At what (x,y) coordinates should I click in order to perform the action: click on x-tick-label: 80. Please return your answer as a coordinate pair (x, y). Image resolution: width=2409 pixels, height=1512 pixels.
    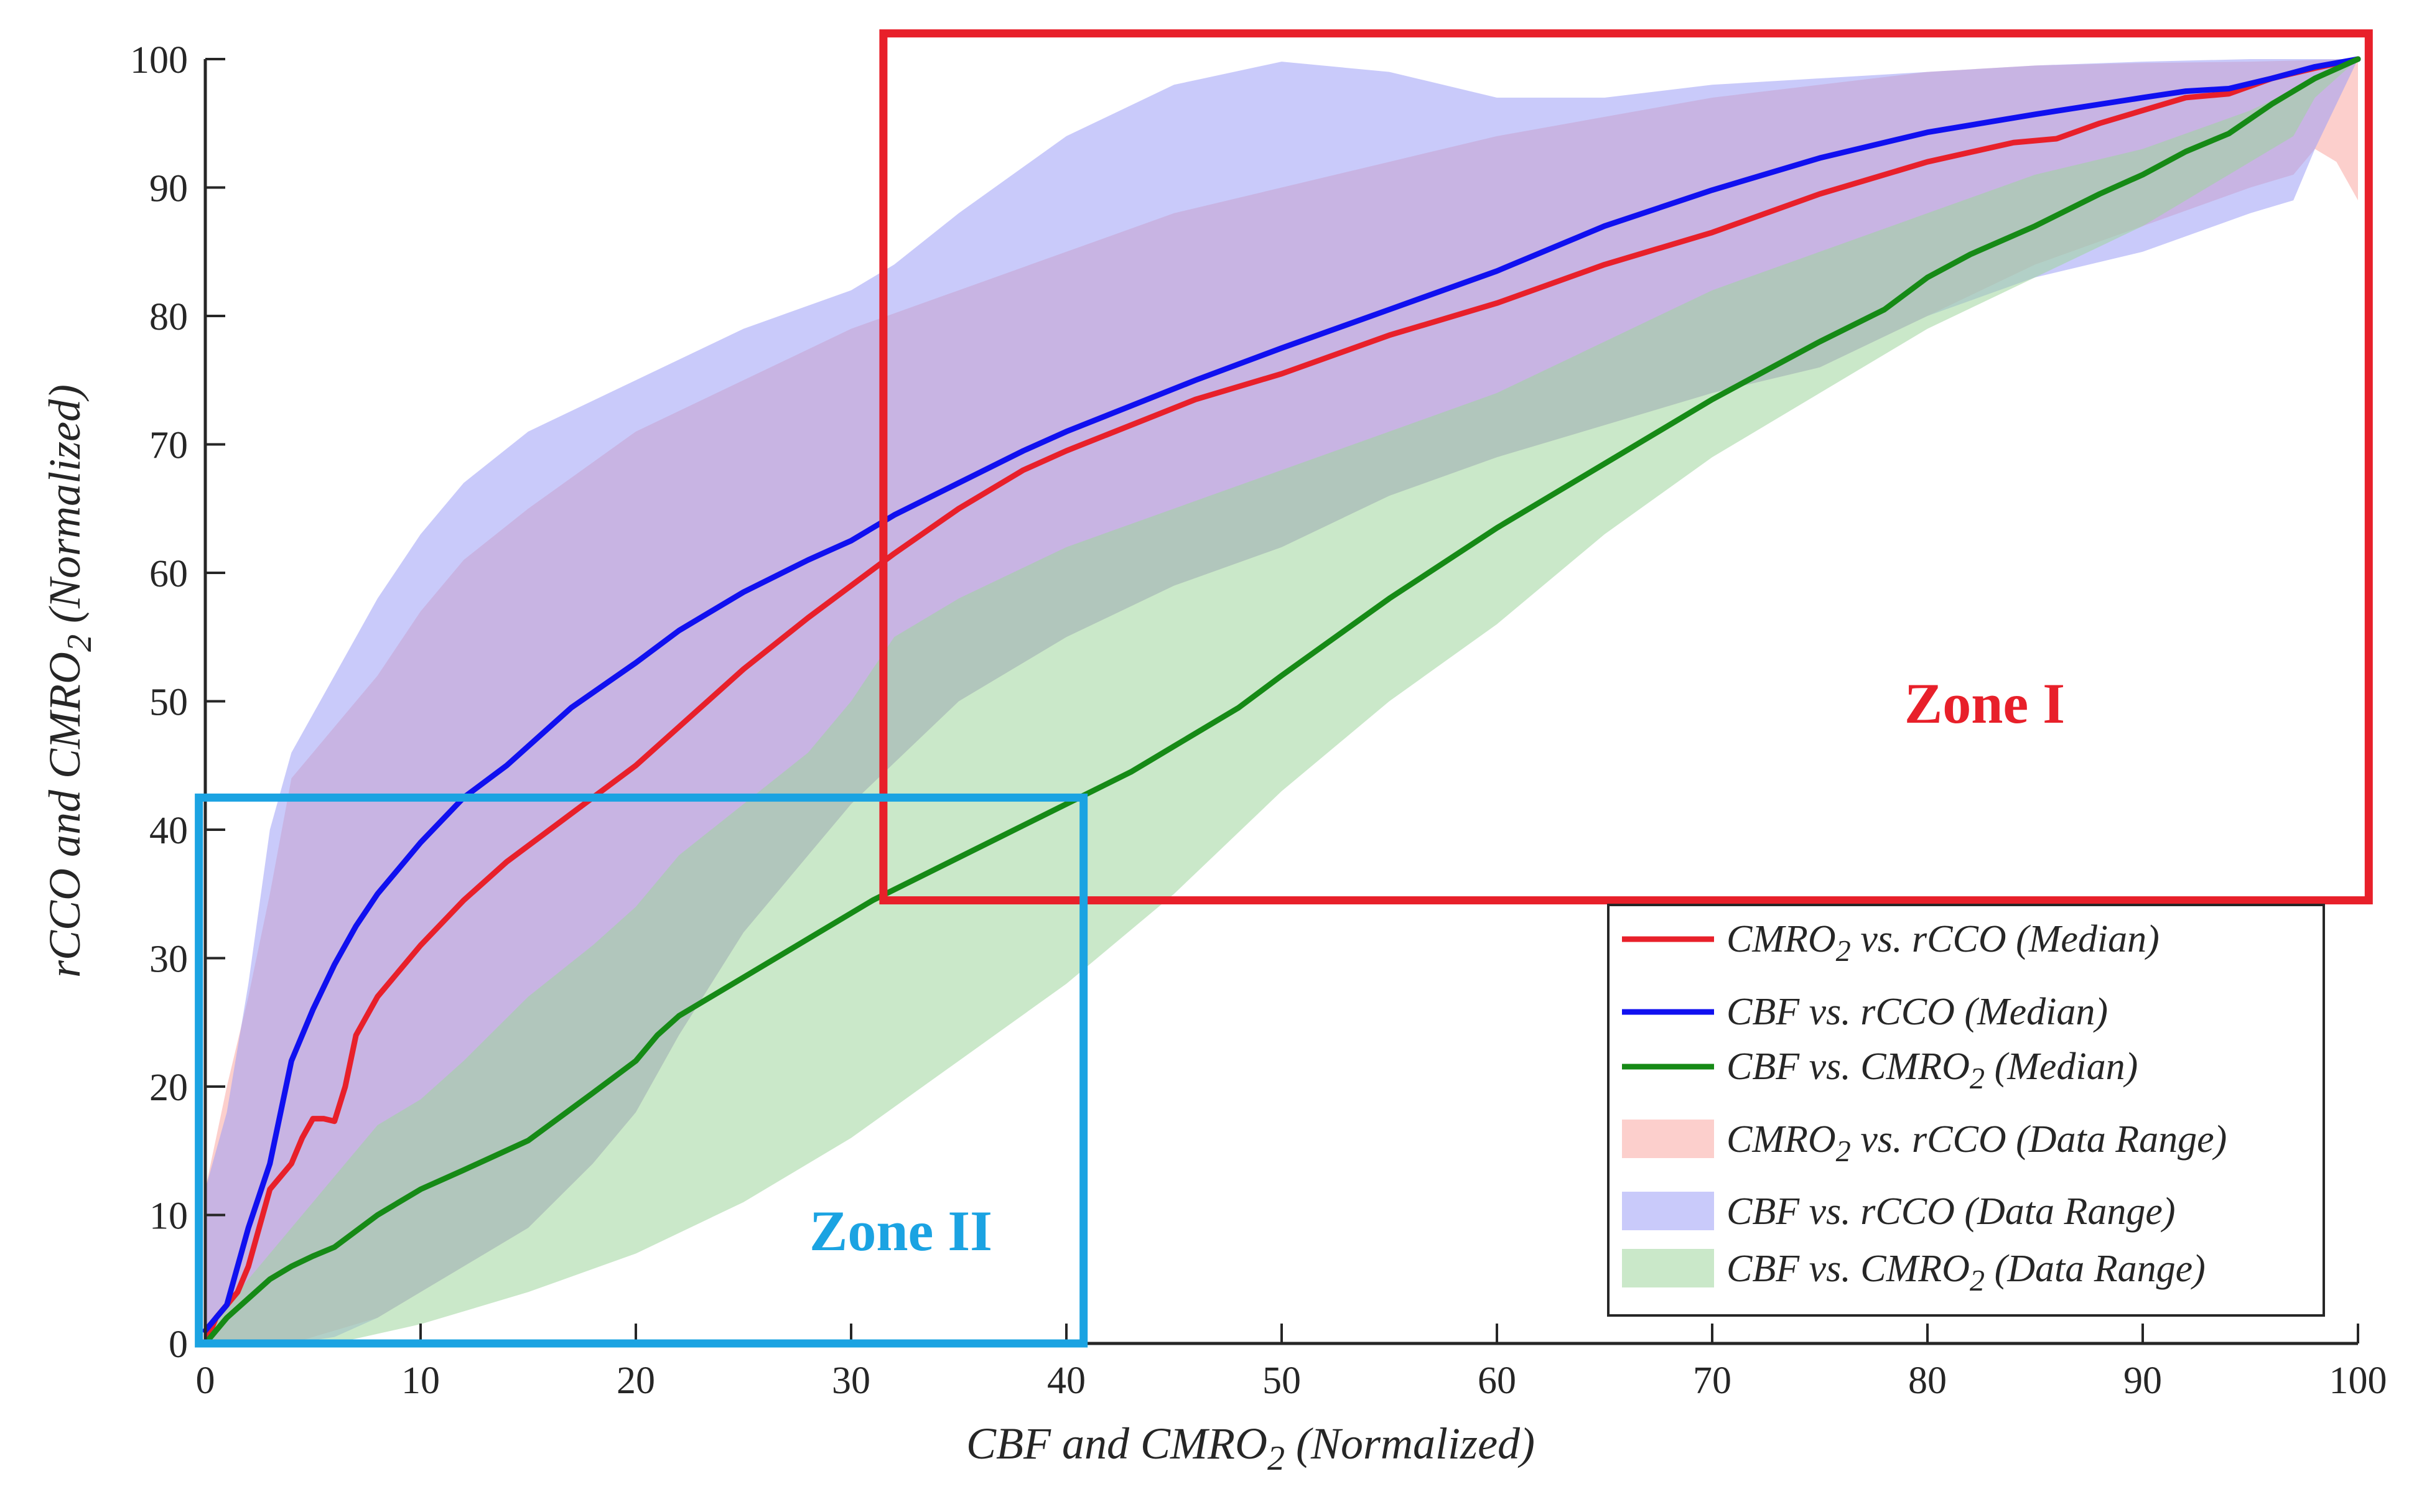
    Looking at the image, I should click on (1927, 1381).